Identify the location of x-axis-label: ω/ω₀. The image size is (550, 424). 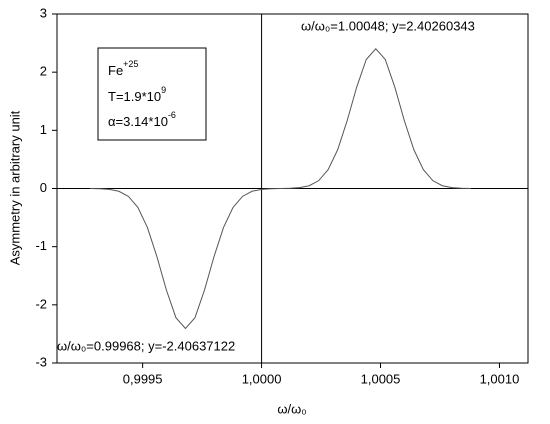
(291, 408).